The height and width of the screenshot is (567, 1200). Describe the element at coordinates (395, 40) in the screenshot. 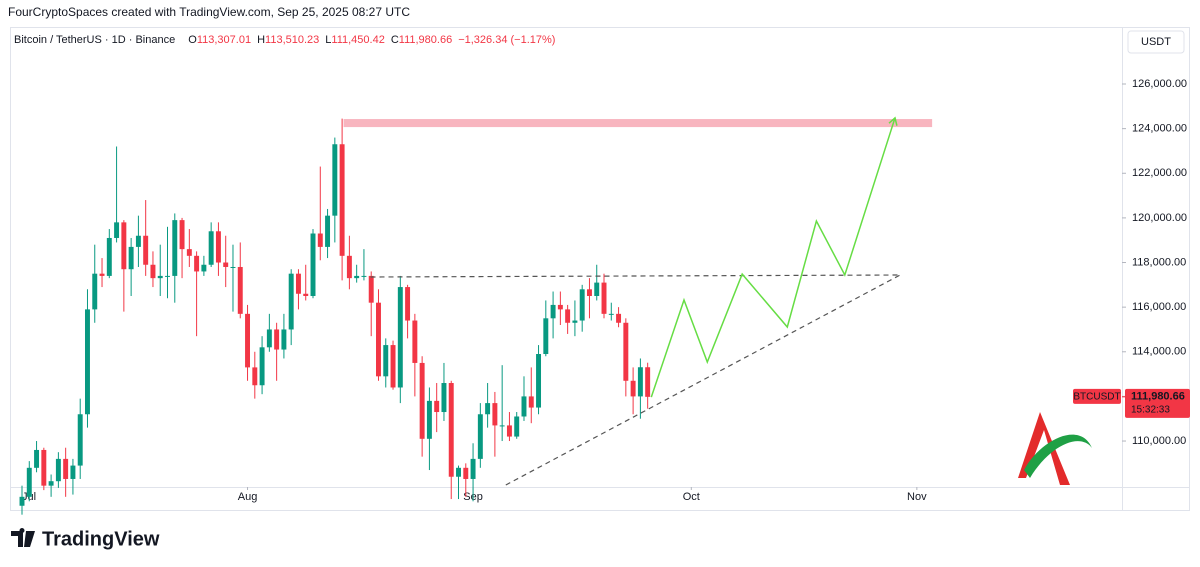

I see `legend-key: C` at that location.